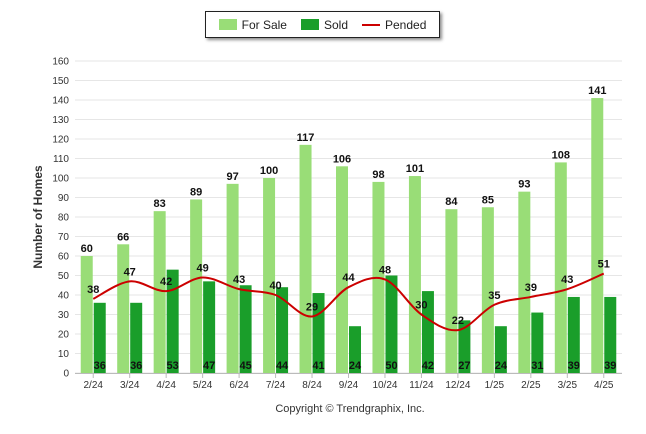 This screenshot has height=434, width=646. What do you see at coordinates (531, 288) in the screenshot?
I see `pended-value-label: 39` at bounding box center [531, 288].